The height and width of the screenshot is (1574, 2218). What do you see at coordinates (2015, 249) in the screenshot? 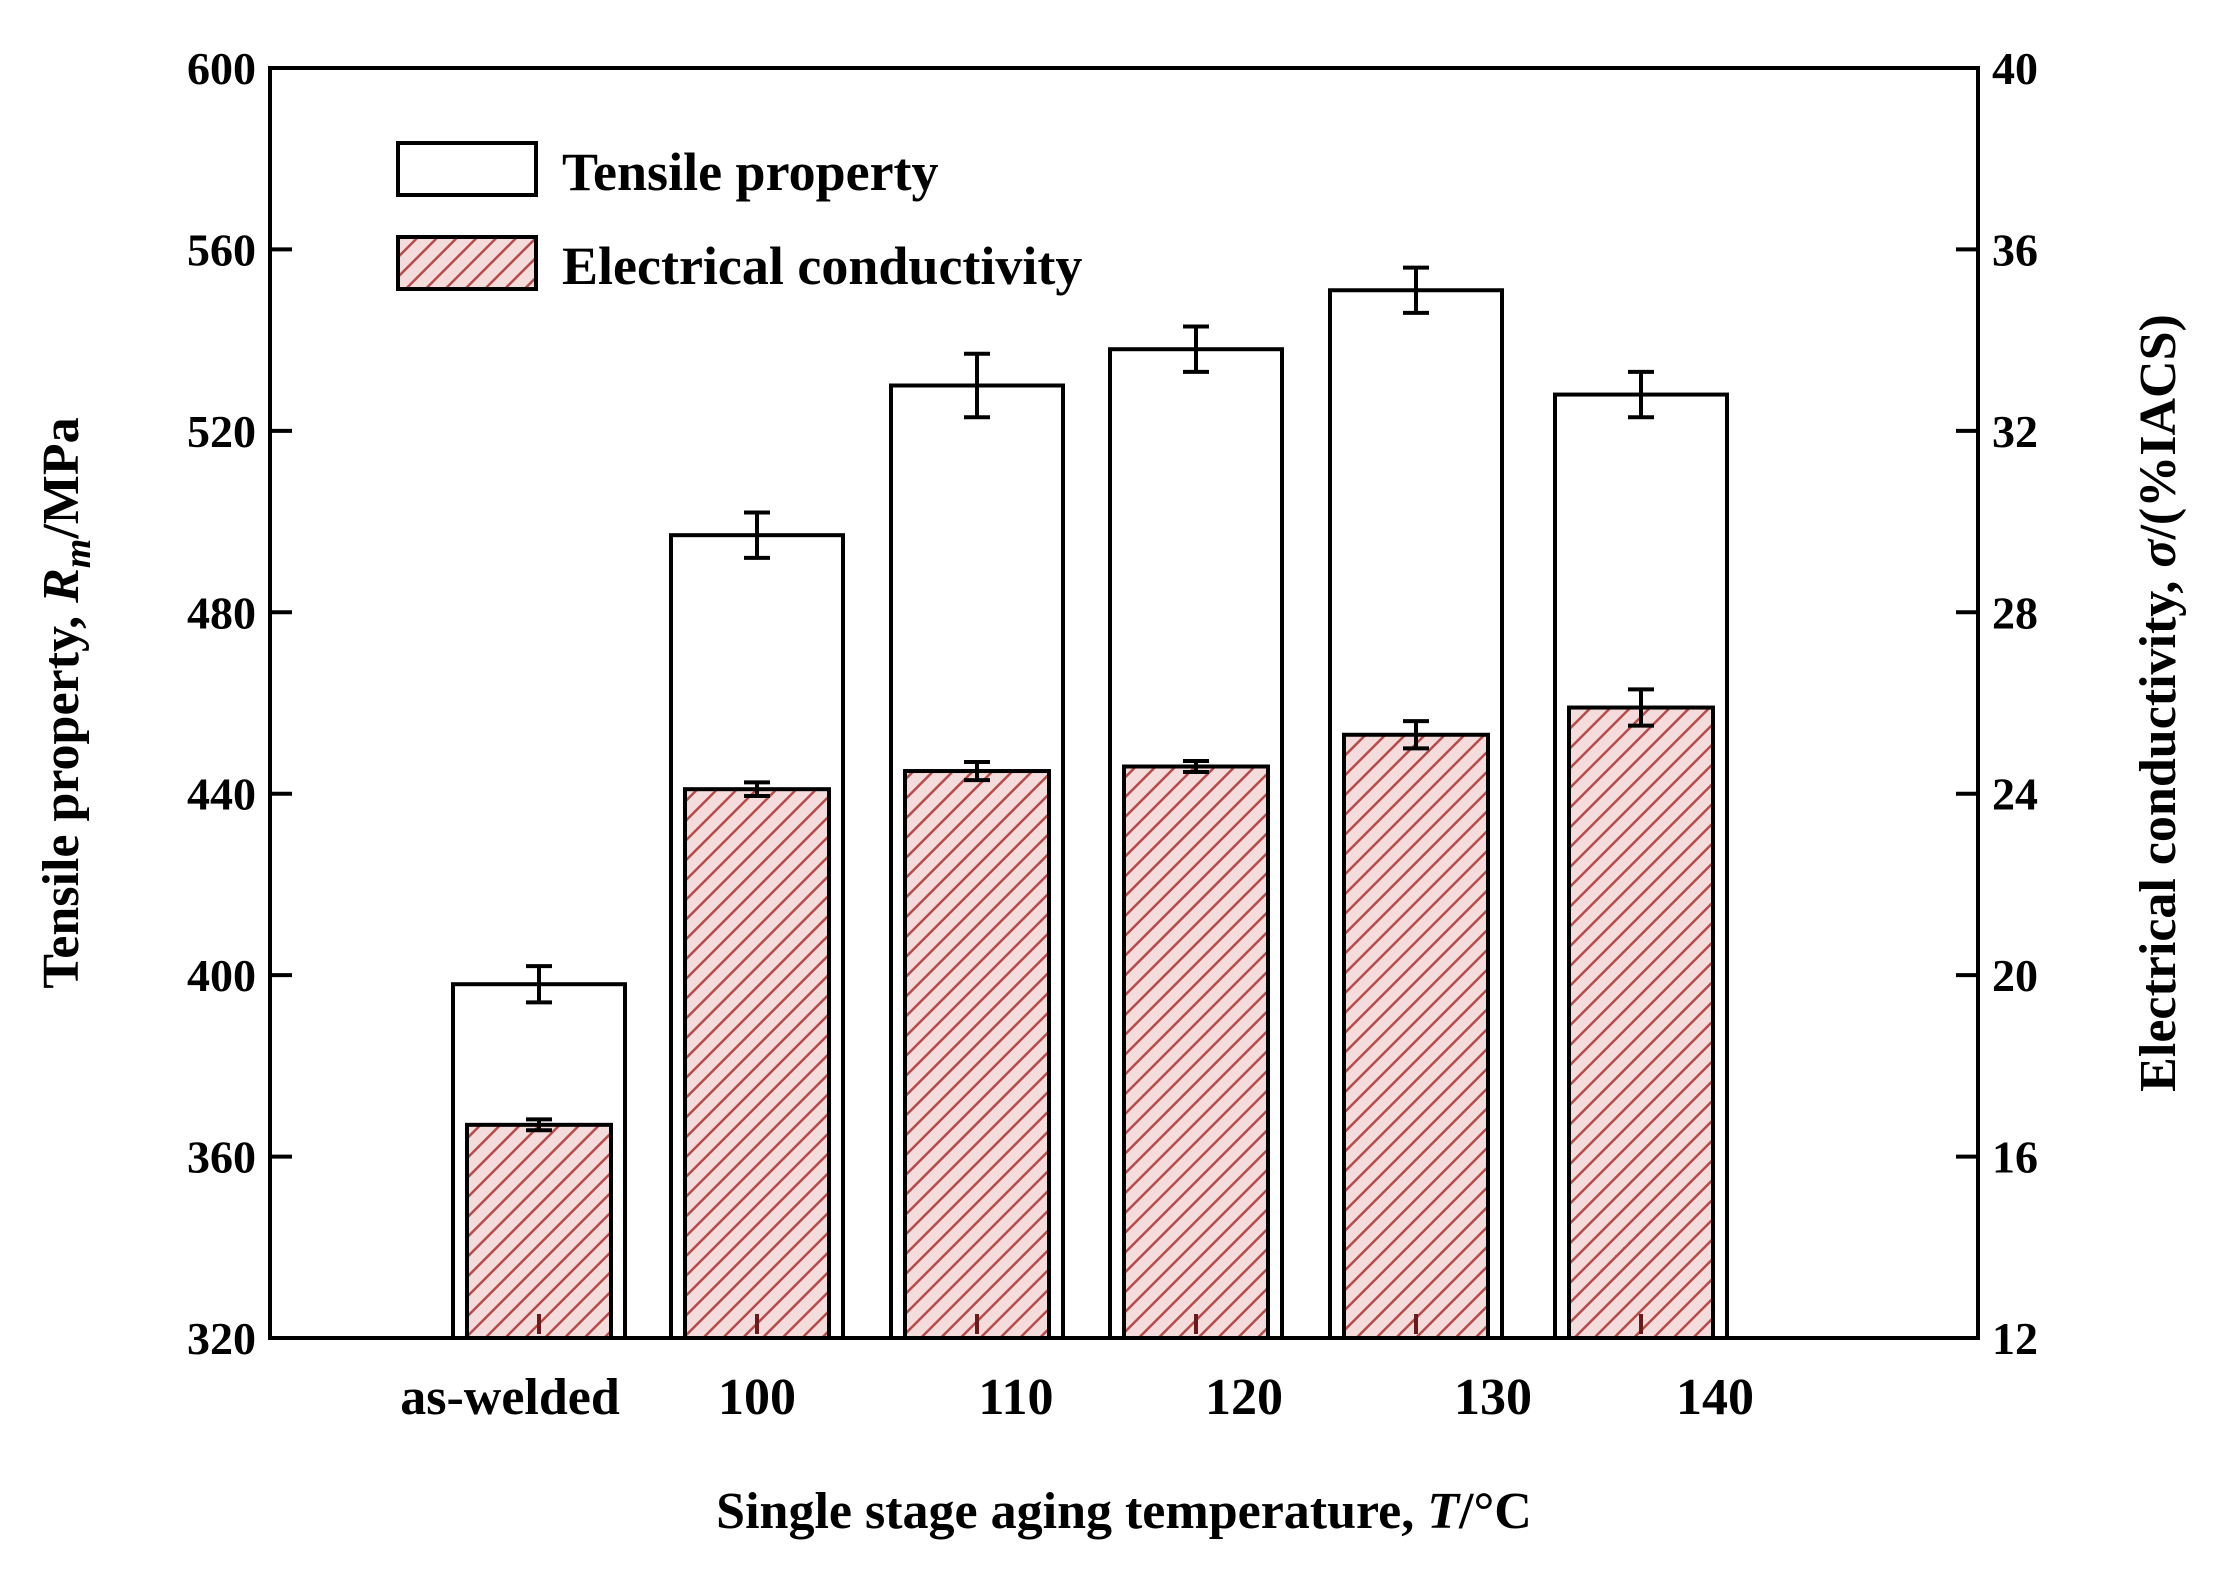
I see `right-tick-label: 36` at bounding box center [2015, 249].